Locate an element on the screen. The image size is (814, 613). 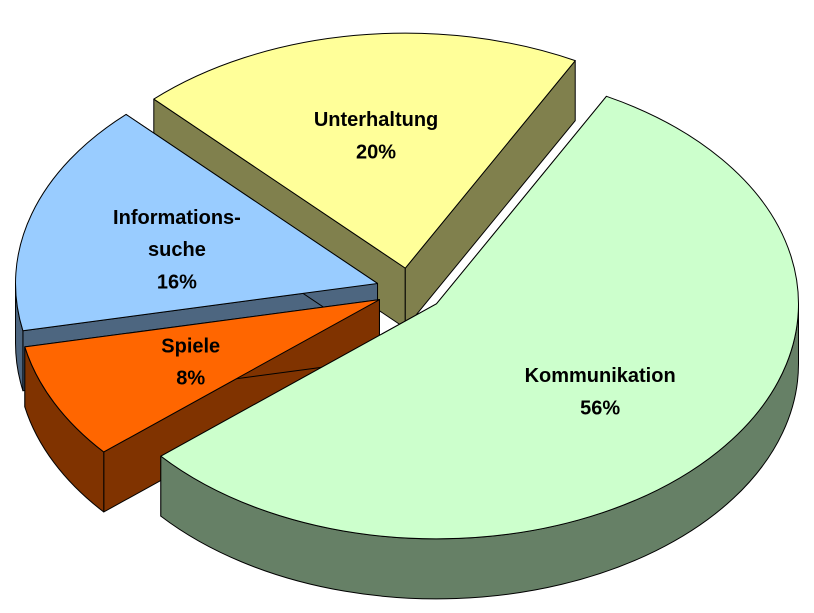
slice is located at coordinates (202, 376).